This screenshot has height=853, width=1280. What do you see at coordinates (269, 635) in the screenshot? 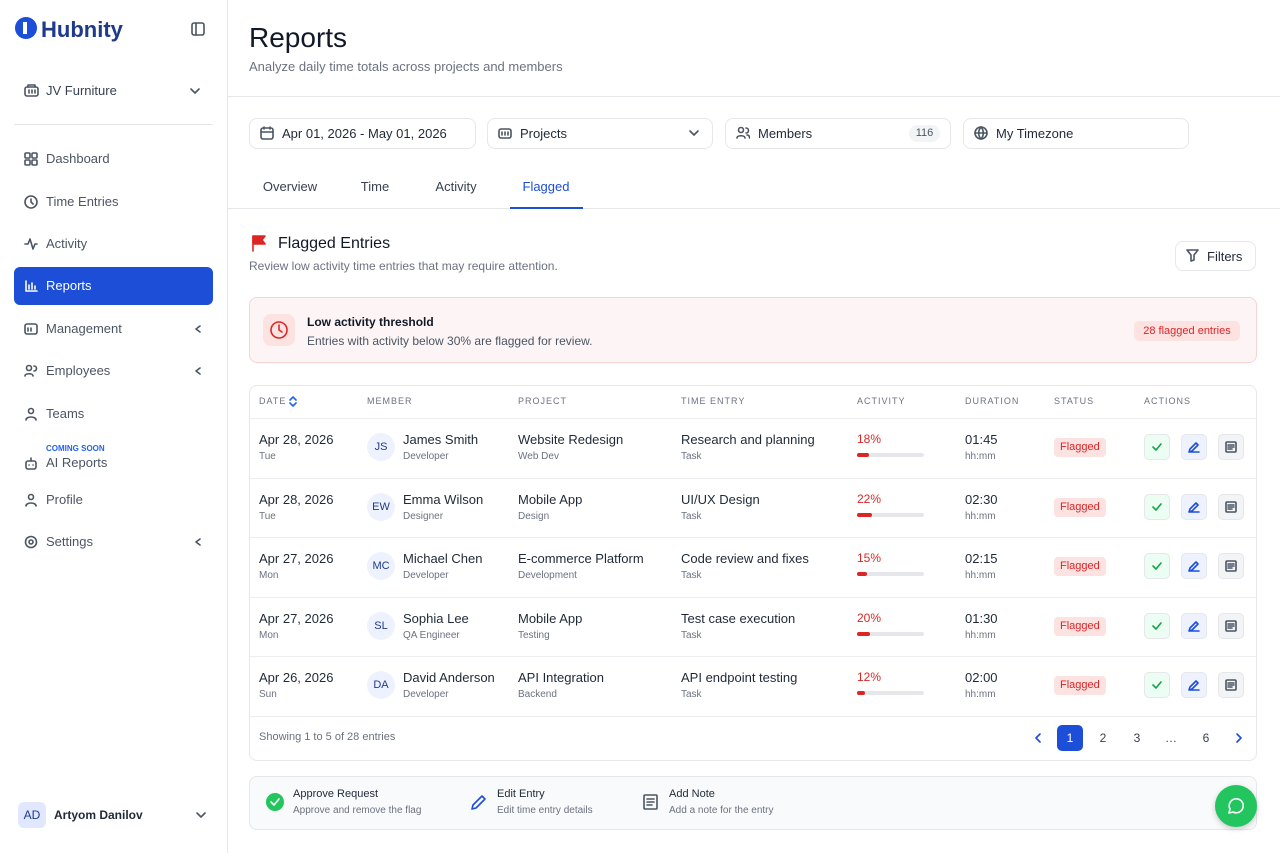
I see `day: Mon` at bounding box center [269, 635].